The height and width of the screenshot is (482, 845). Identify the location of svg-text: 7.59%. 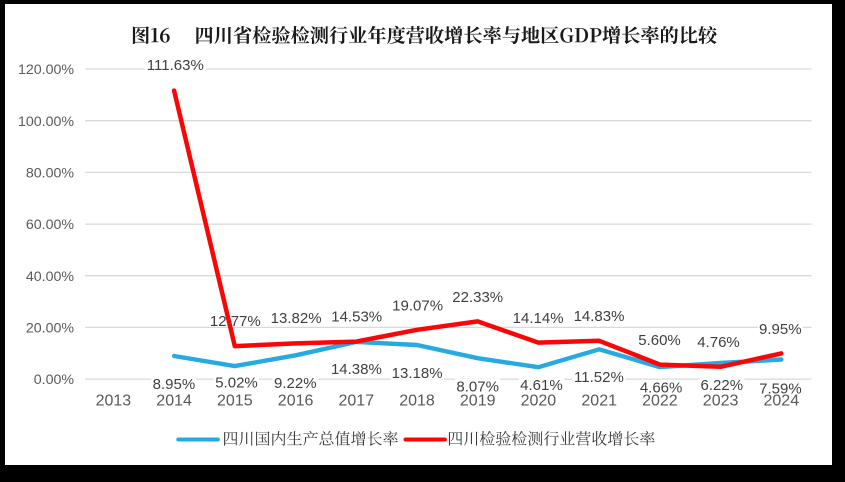
(780, 388).